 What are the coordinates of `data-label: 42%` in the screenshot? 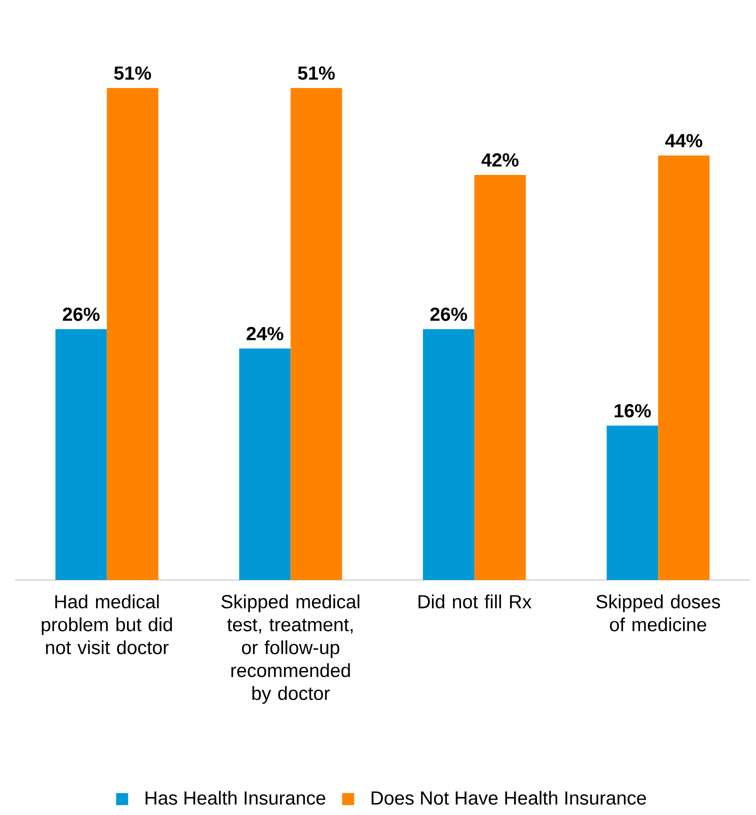 It's located at (500, 160).